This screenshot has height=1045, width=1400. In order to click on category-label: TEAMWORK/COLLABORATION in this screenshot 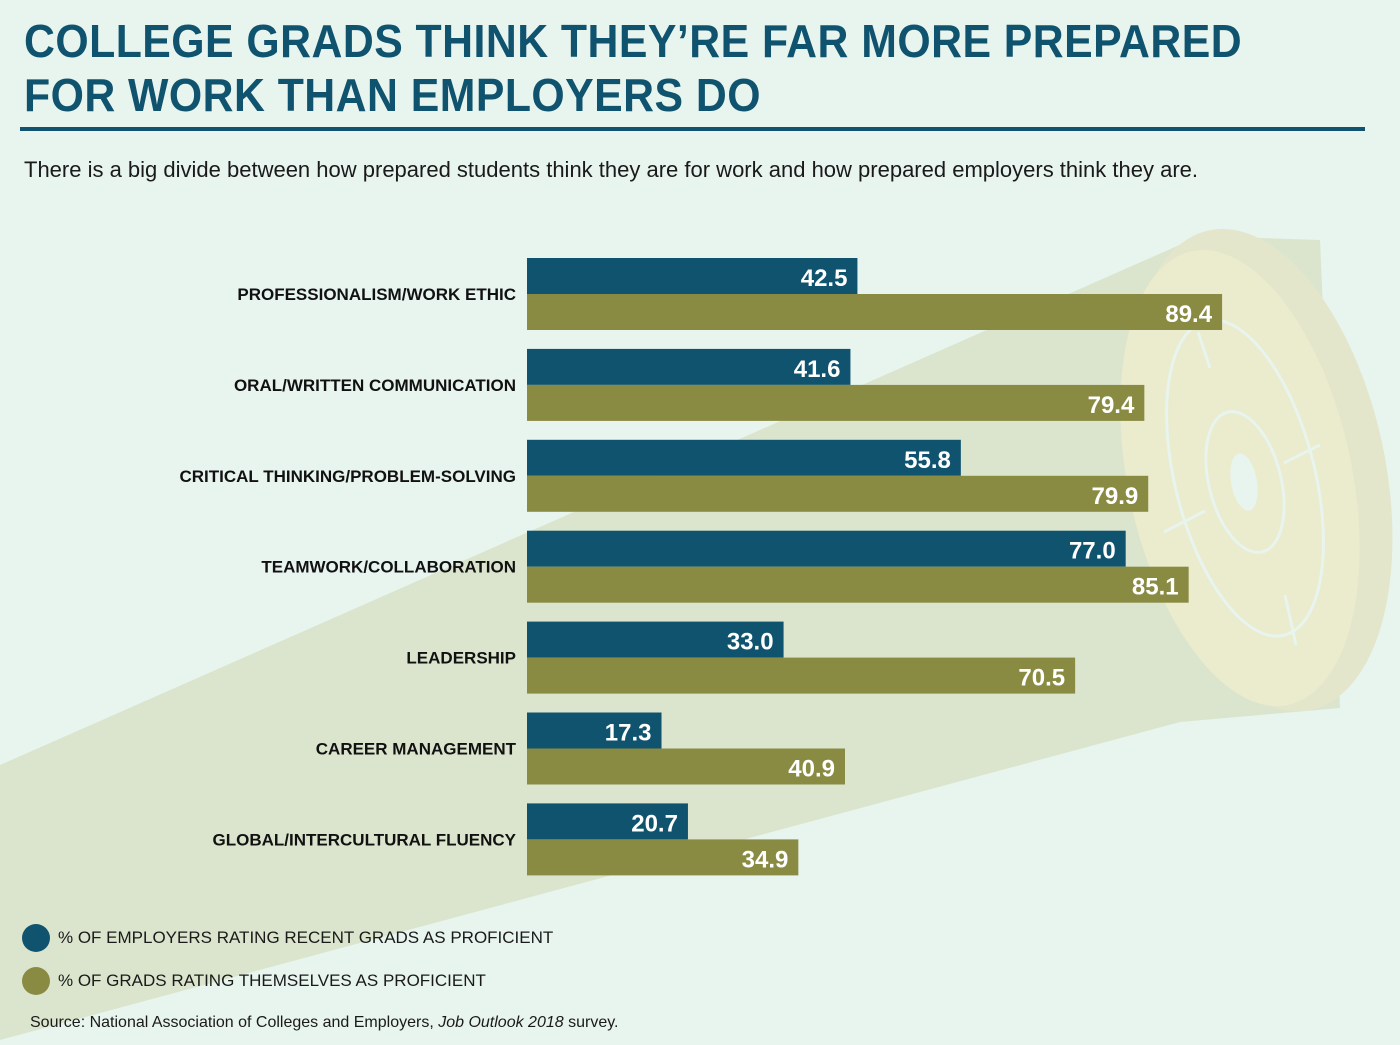, I will do `click(388, 567)`.